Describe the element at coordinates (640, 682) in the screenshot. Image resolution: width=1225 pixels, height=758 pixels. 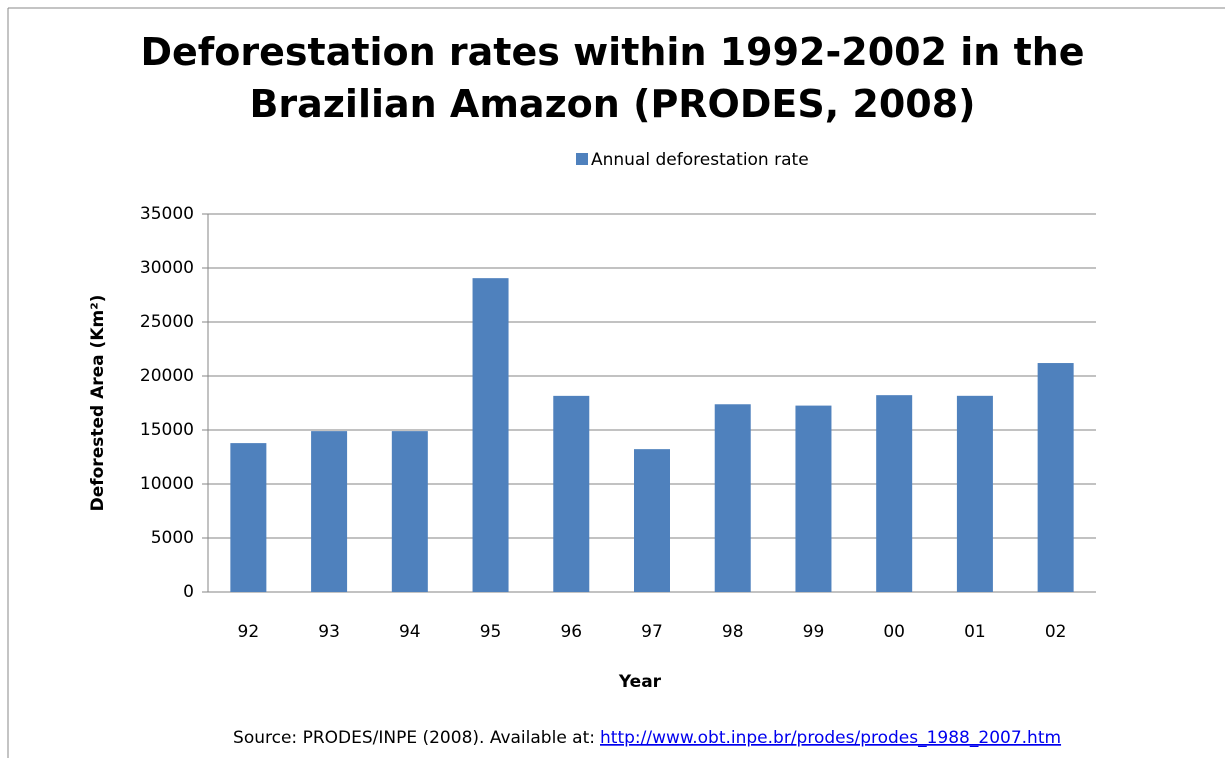
I see `x-axis-label: Year` at that location.